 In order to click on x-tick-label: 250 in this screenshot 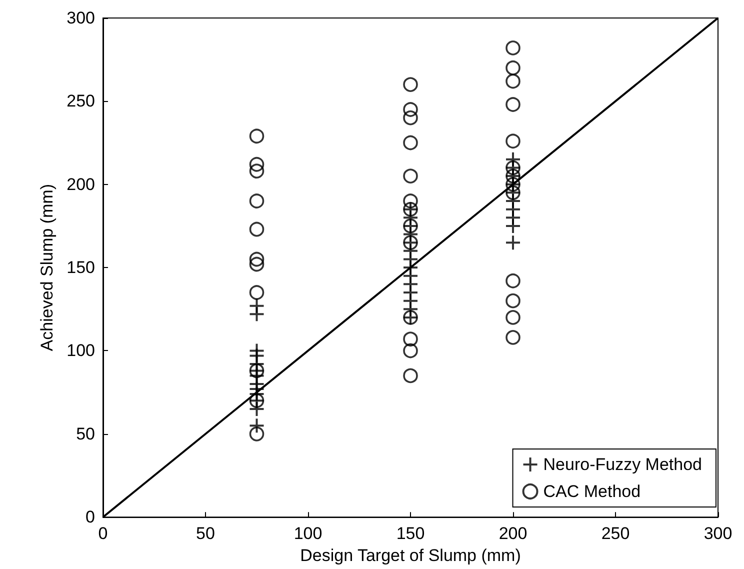, I will do `click(615, 534)`.